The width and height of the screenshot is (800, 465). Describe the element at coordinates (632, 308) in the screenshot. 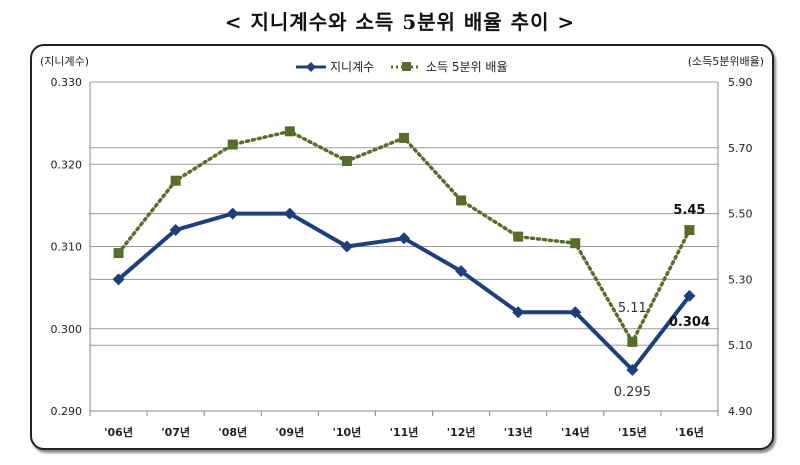

I see `data-label: 5.11` at that location.